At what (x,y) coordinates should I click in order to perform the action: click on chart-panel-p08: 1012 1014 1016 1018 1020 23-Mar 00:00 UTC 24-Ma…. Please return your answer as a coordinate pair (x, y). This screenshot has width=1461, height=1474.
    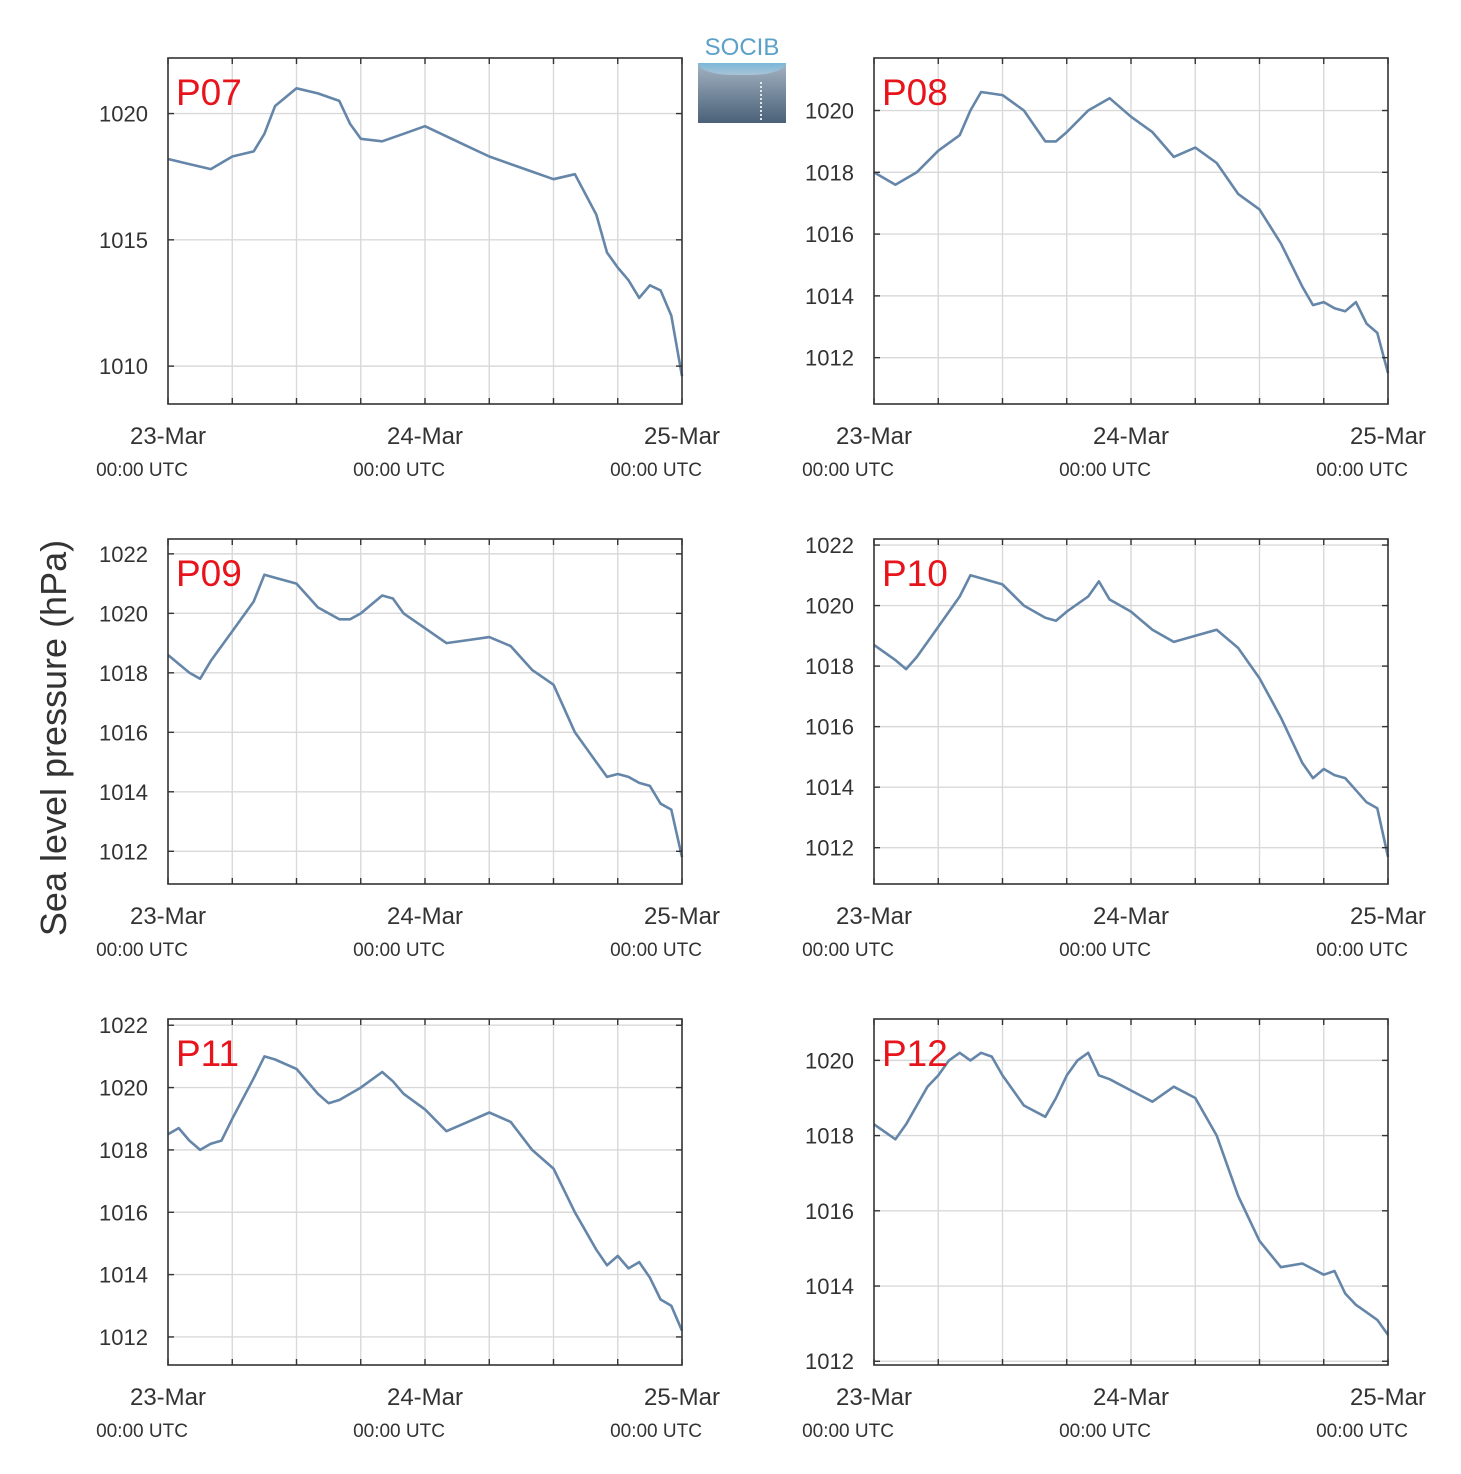
    Looking at the image, I should click on (1114, 269).